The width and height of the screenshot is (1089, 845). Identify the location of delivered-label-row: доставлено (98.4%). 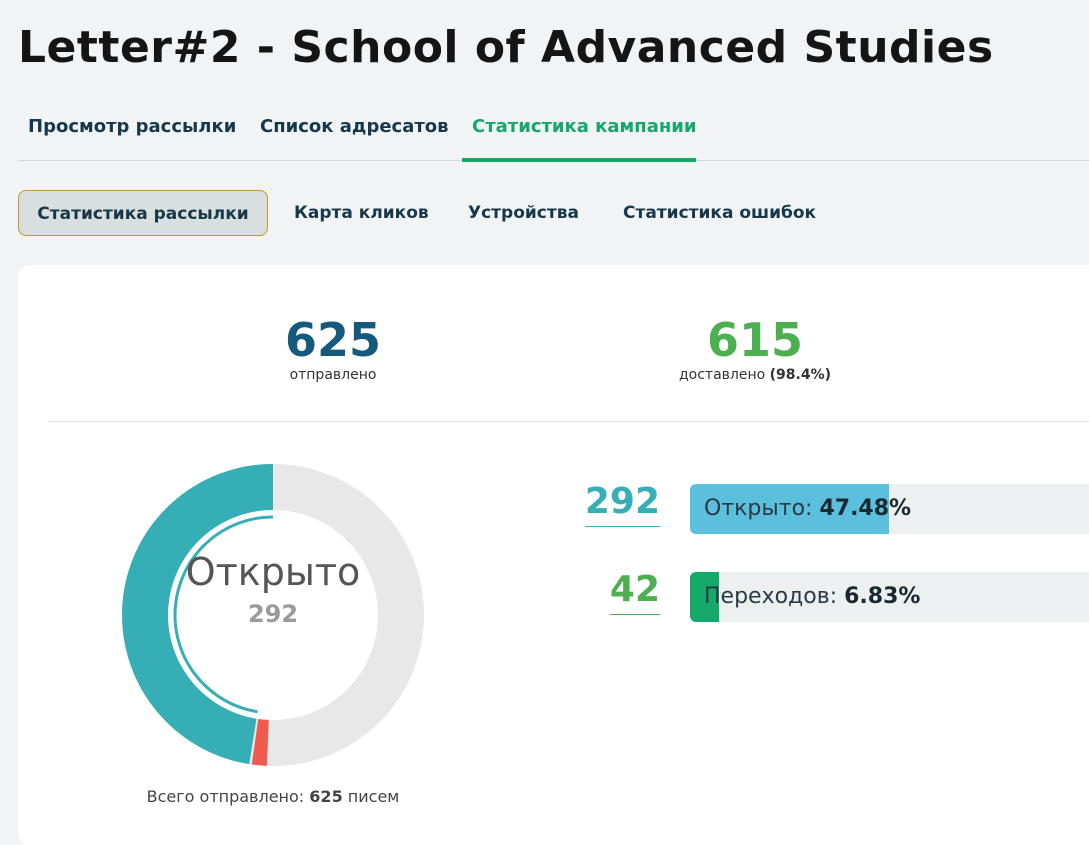
(755, 375).